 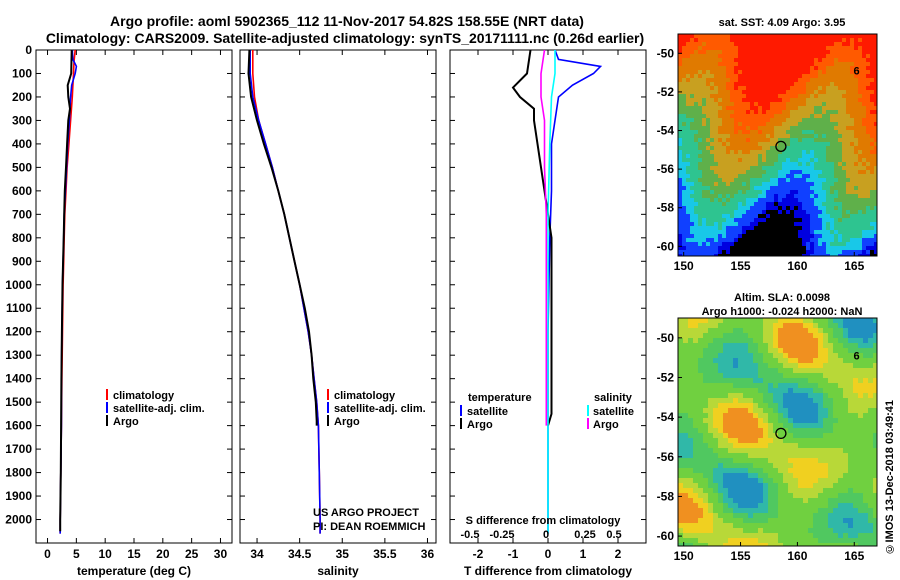 What do you see at coordinates (22, 214) in the screenshot?
I see `y-tick-label: 700` at bounding box center [22, 214].